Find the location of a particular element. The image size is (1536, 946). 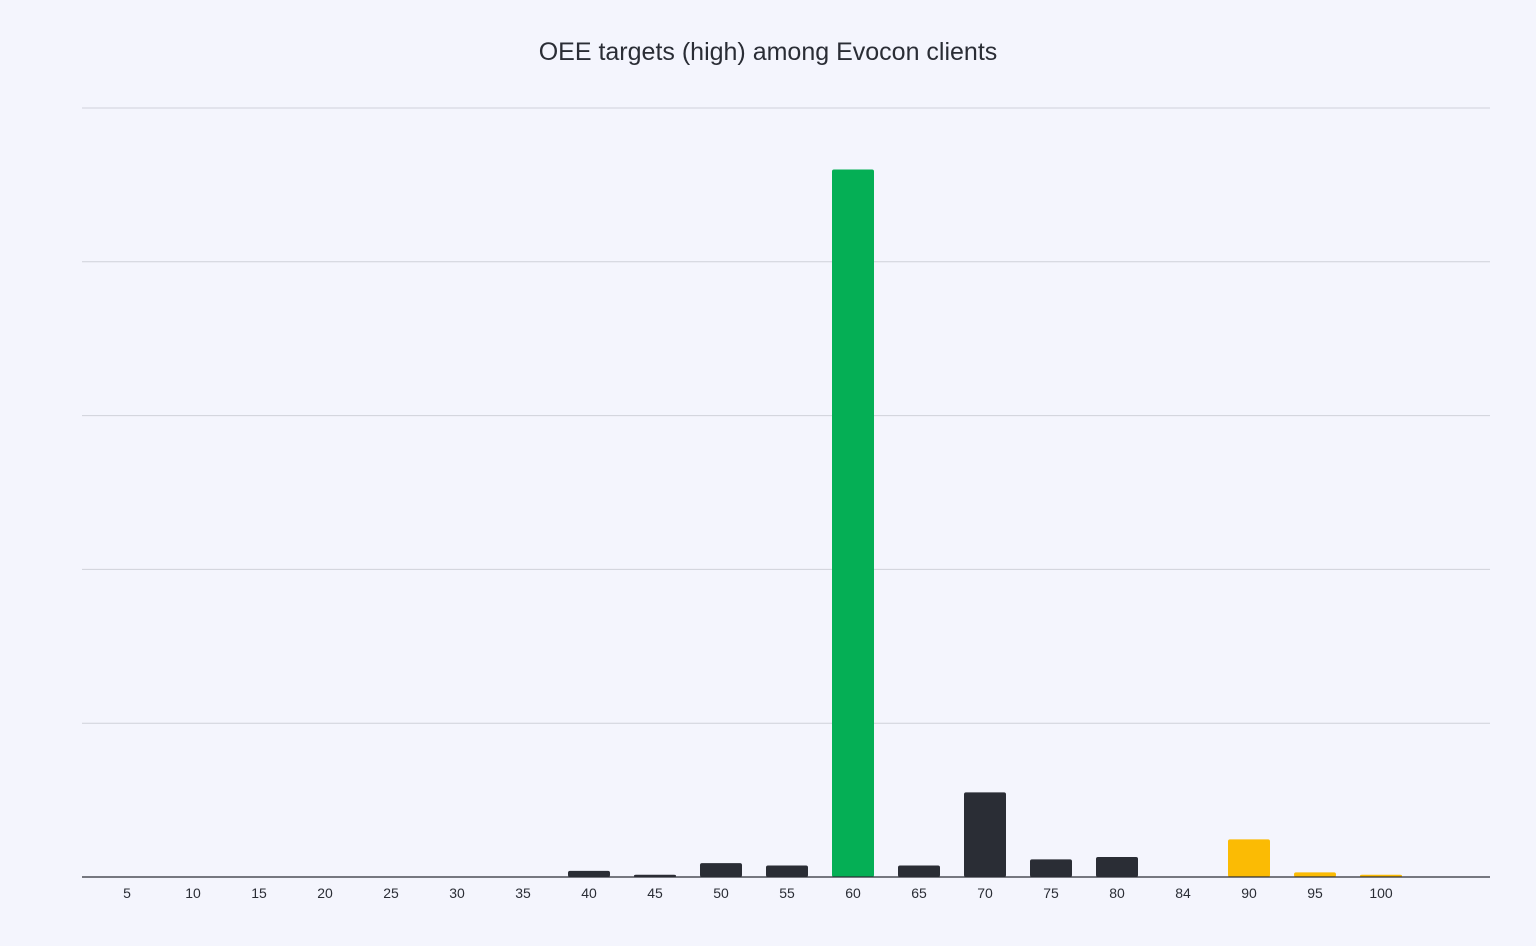

x-tick-label-70: 70 is located at coordinates (985, 893).